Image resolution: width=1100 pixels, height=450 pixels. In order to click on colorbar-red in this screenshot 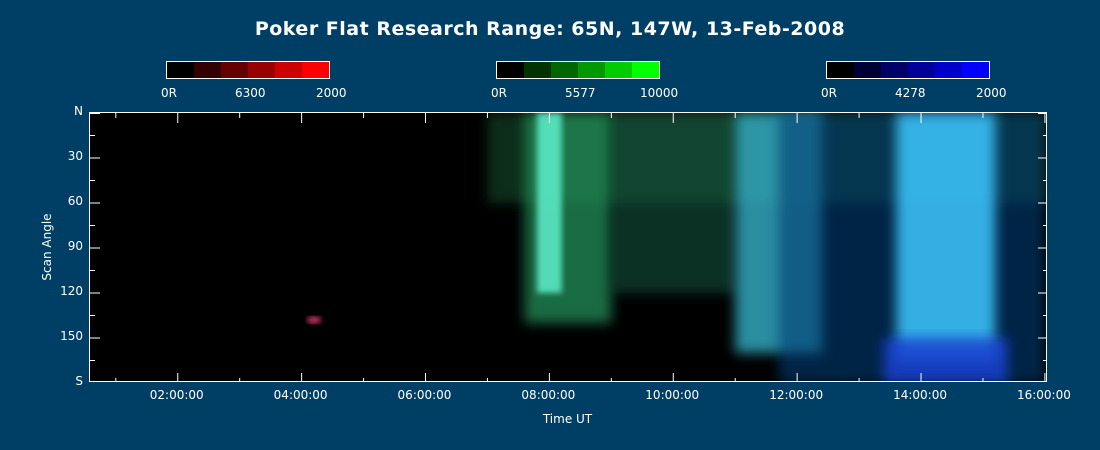, I will do `click(248, 70)`.